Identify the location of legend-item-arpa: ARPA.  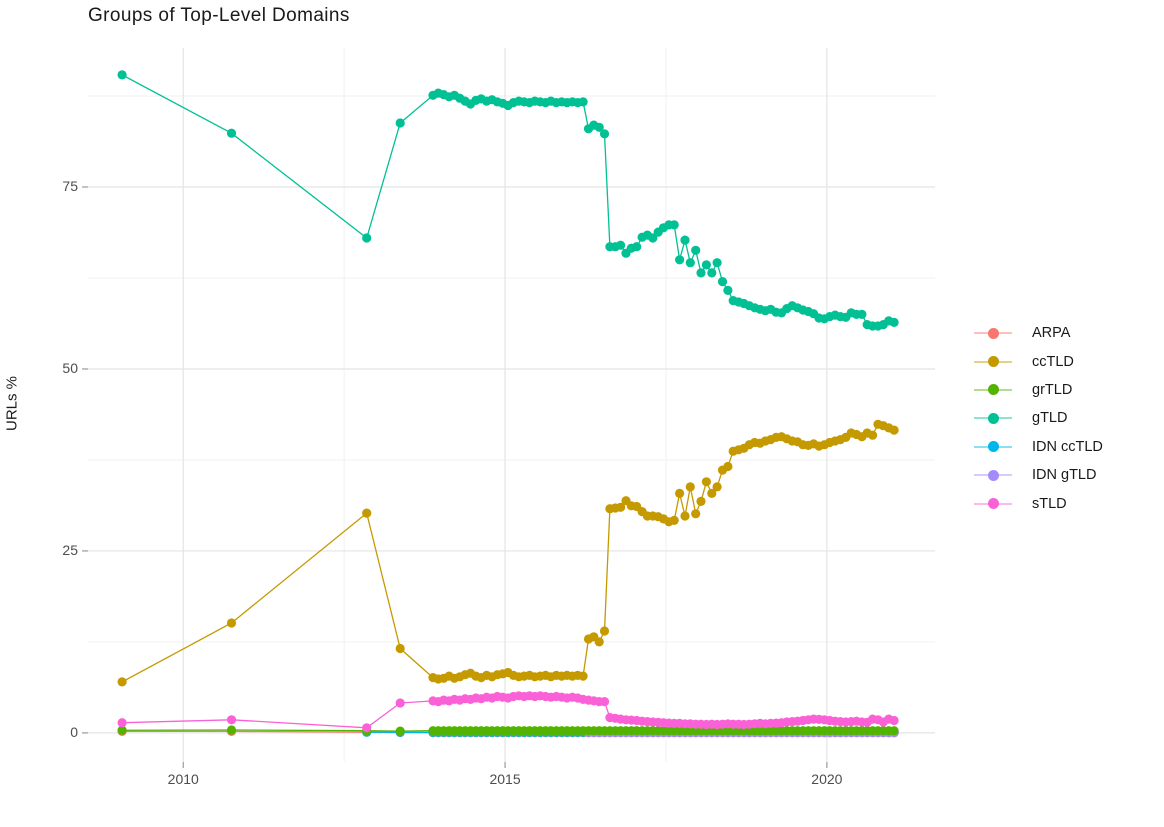
(1037, 333).